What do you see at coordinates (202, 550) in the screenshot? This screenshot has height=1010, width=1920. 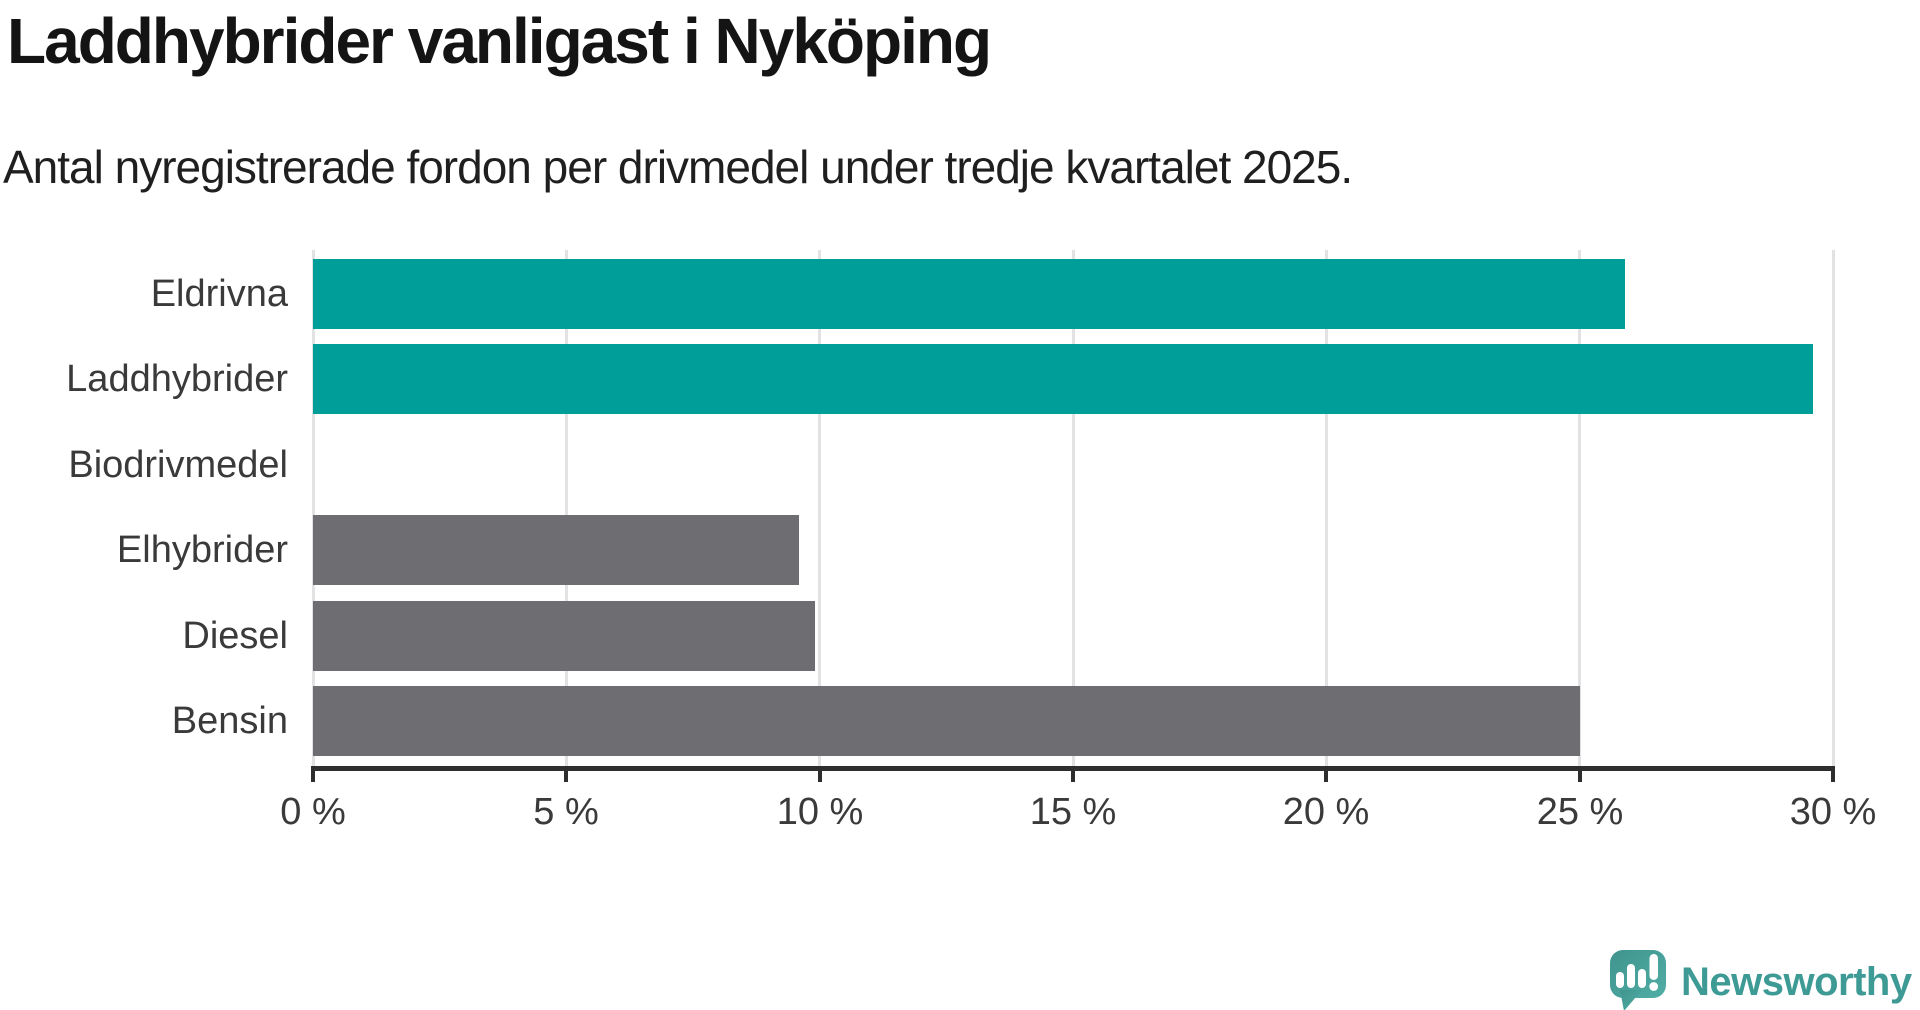 I see `category-label-elhybrider: Elhybrider` at bounding box center [202, 550].